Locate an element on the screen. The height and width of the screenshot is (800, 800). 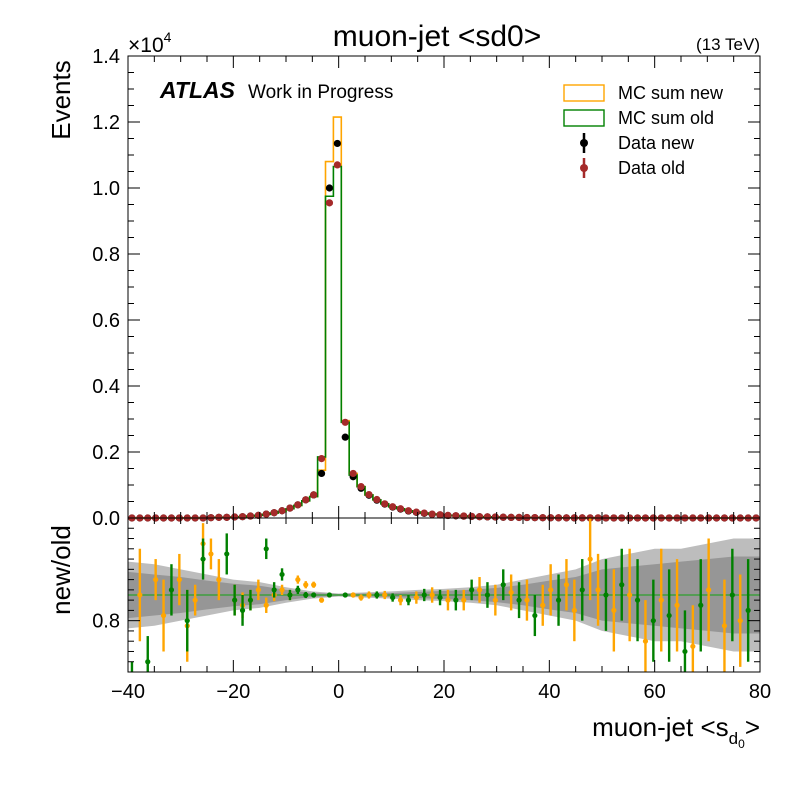
y-axis-label-ratio: new/old is located at coordinates (61, 570).